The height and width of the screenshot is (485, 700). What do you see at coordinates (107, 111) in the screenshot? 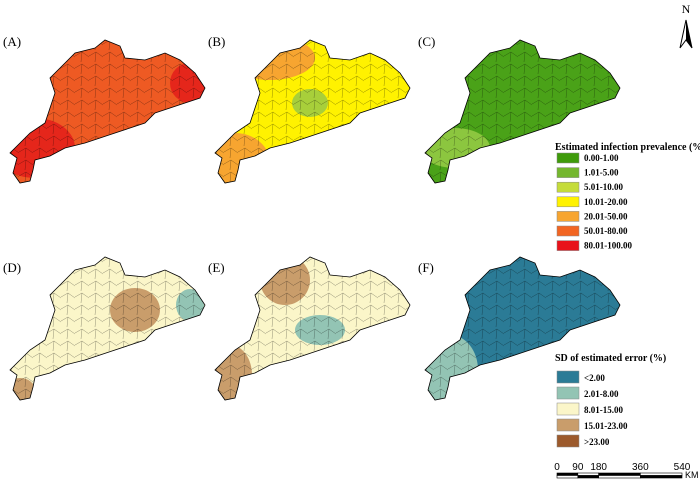
I see `map-a` at bounding box center [107, 111].